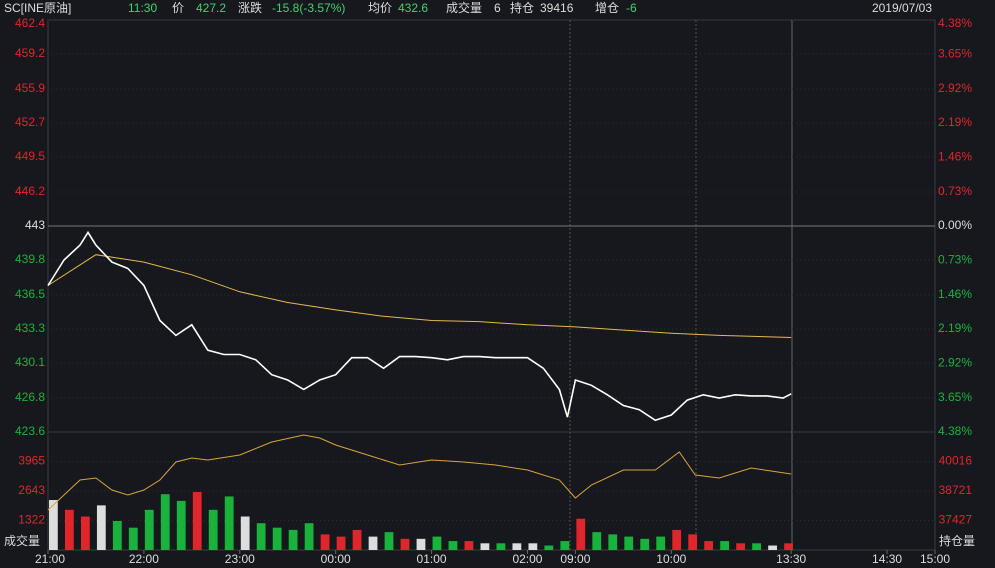 The width and height of the screenshot is (995, 568). Describe the element at coordinates (432, 559) in the screenshot. I see `x-tick-label: 01:00` at that location.